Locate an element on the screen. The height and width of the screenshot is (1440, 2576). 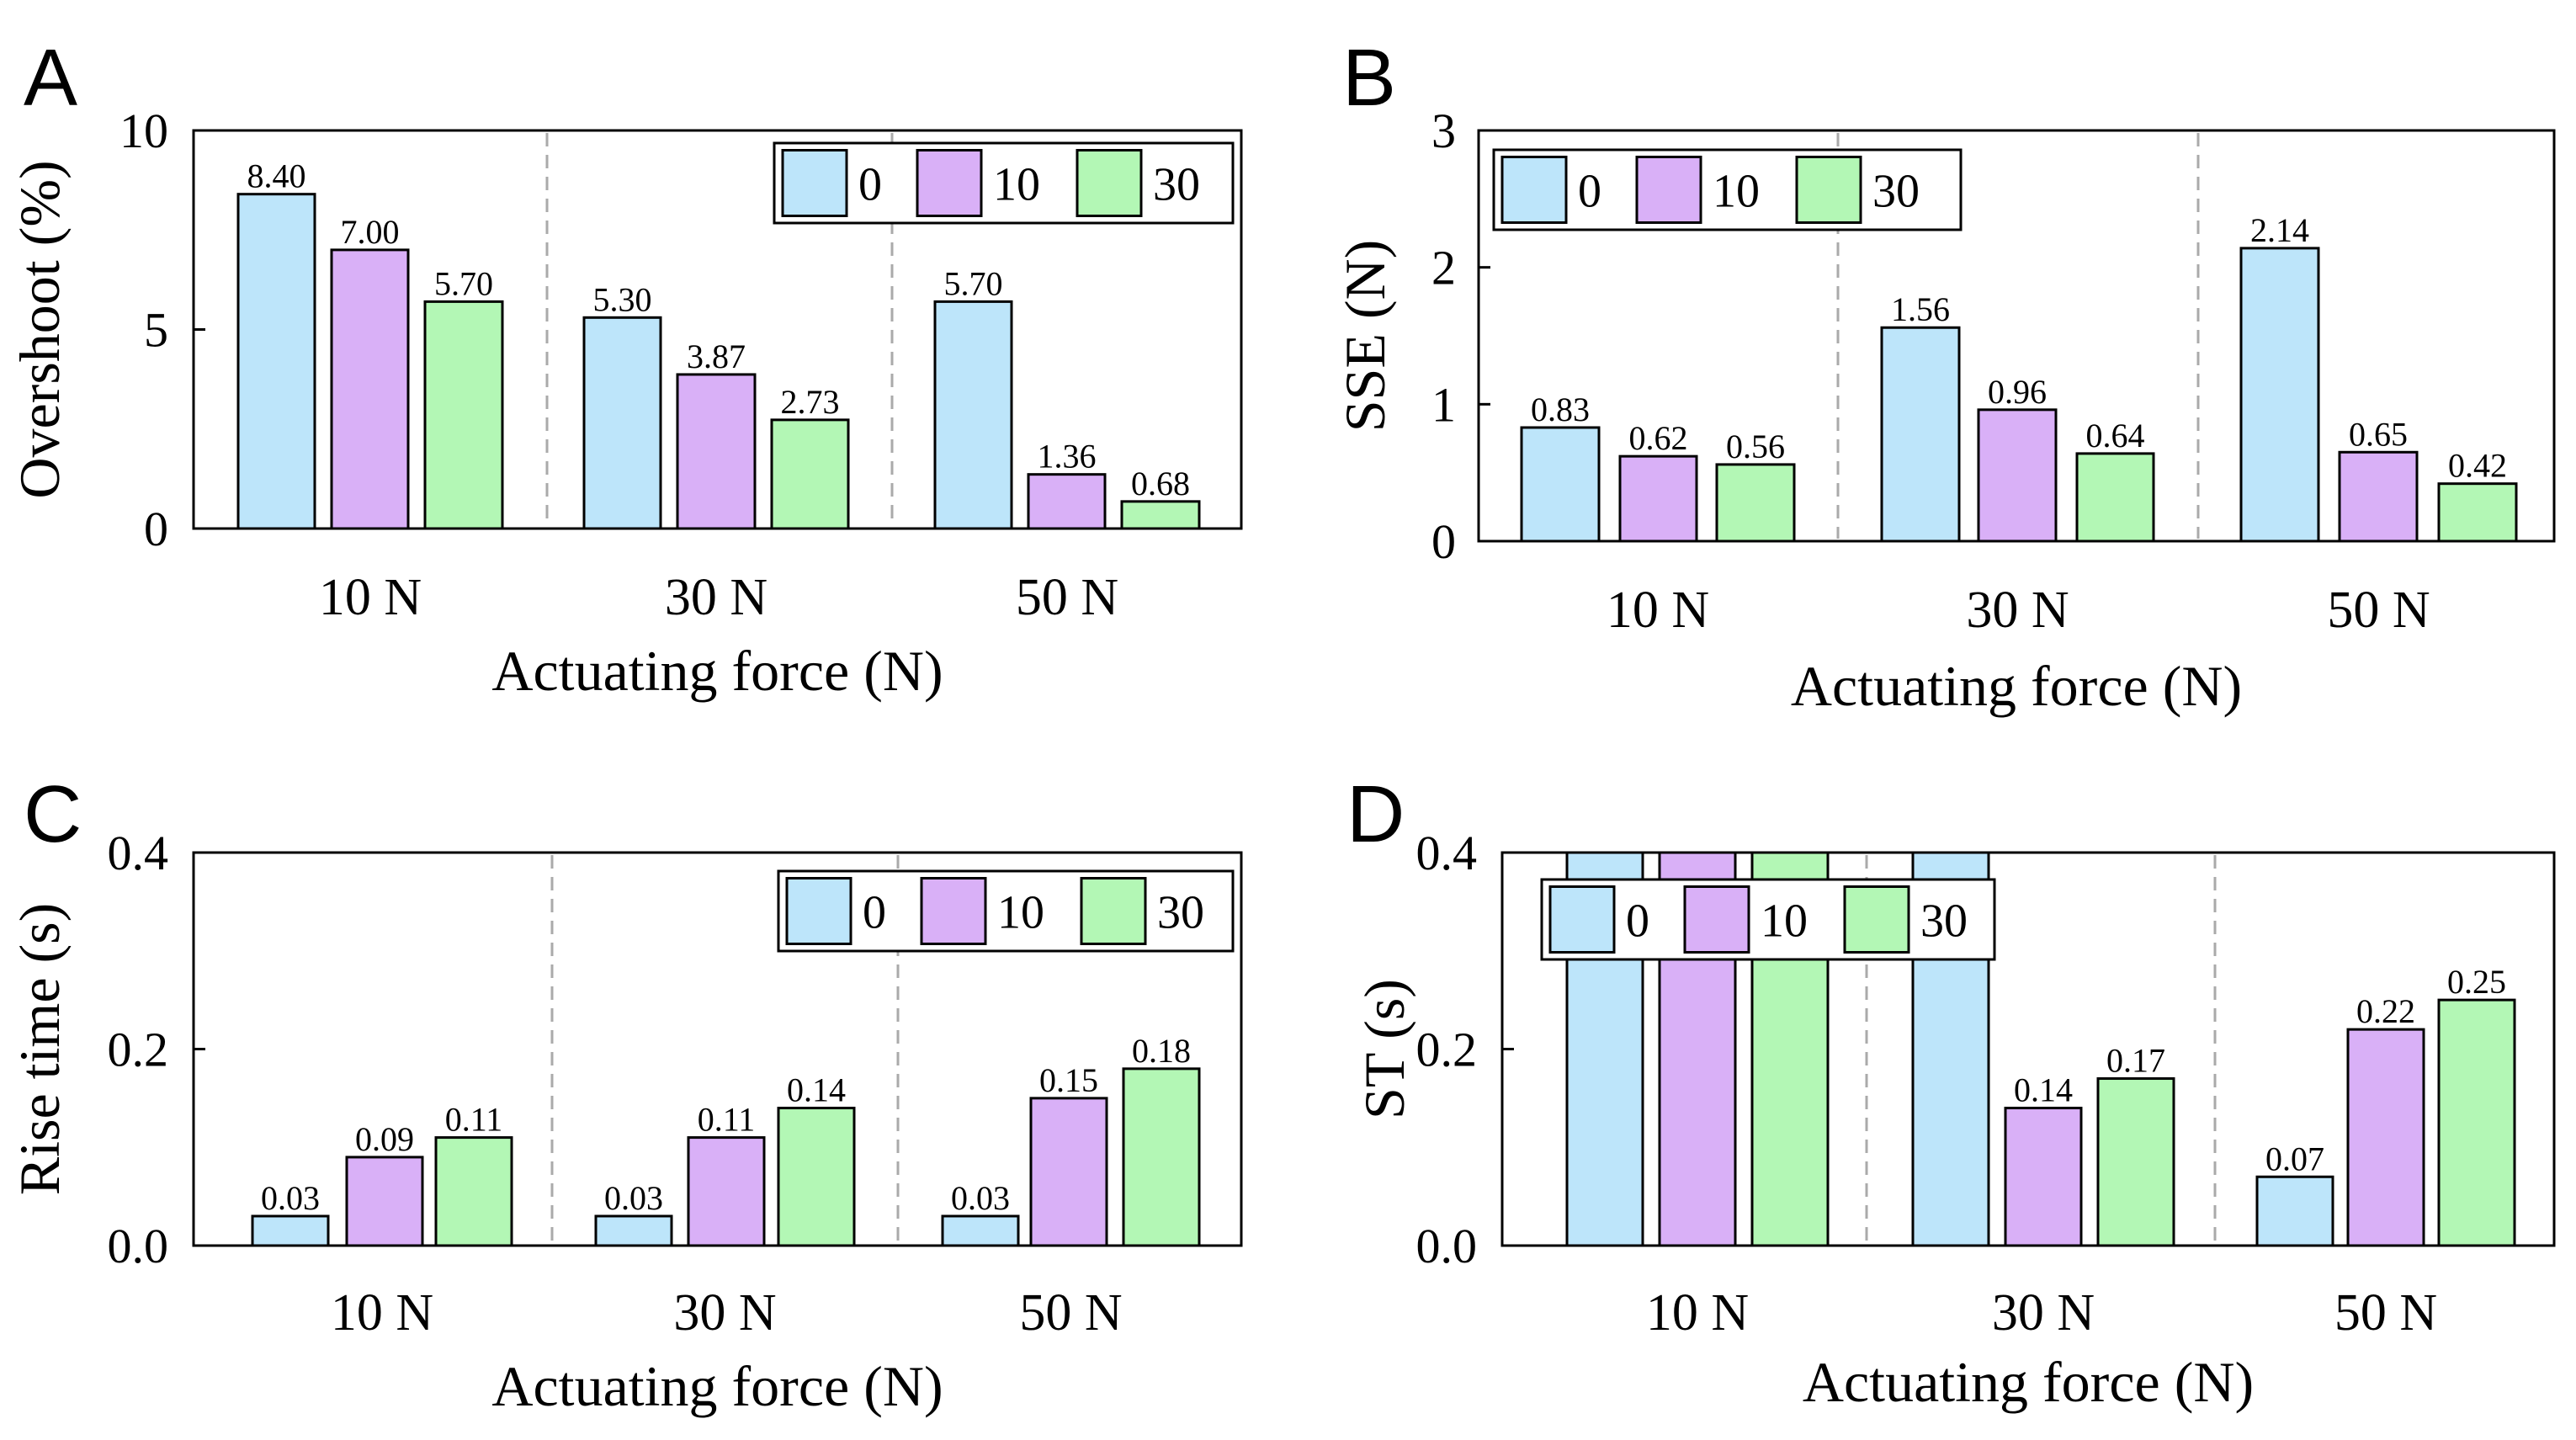
bar-c-50n-s30 is located at coordinates (1162, 1157).